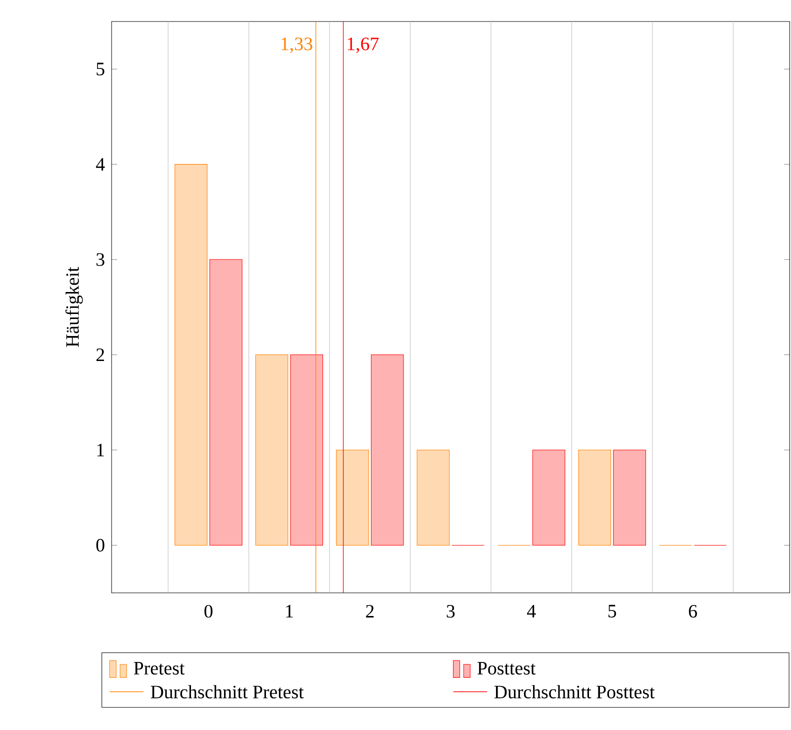 The image size is (791, 730). What do you see at coordinates (227, 692) in the screenshot?
I see `legend-label: Durchschnitt Pretest` at bounding box center [227, 692].